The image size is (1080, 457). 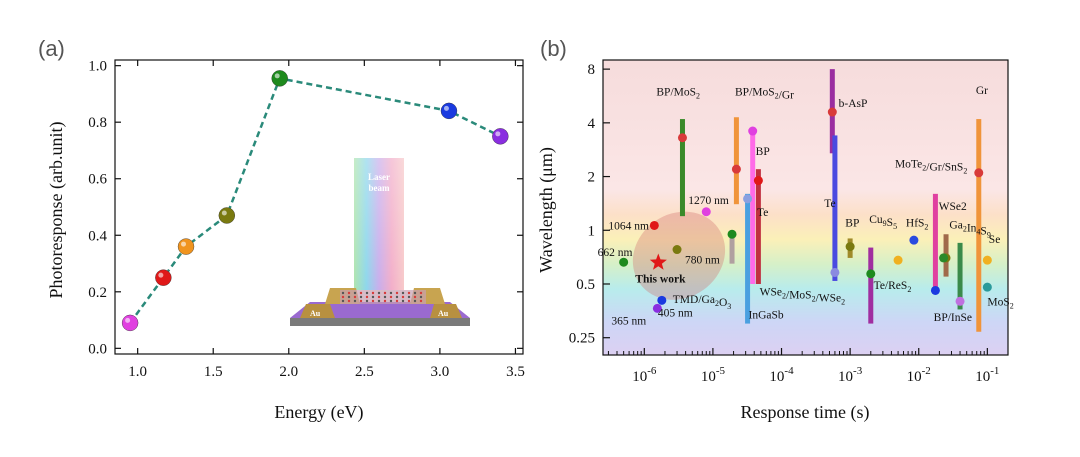 What do you see at coordinates (853, 104) in the screenshot?
I see `label-part: b-AsP` at bounding box center [853, 104].